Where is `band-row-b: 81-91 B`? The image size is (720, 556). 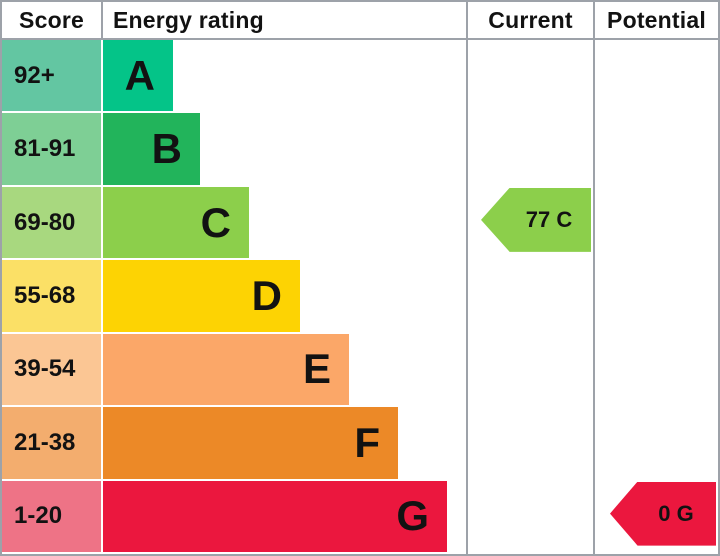 band-row-b: 81-91 B is located at coordinates (360, 149).